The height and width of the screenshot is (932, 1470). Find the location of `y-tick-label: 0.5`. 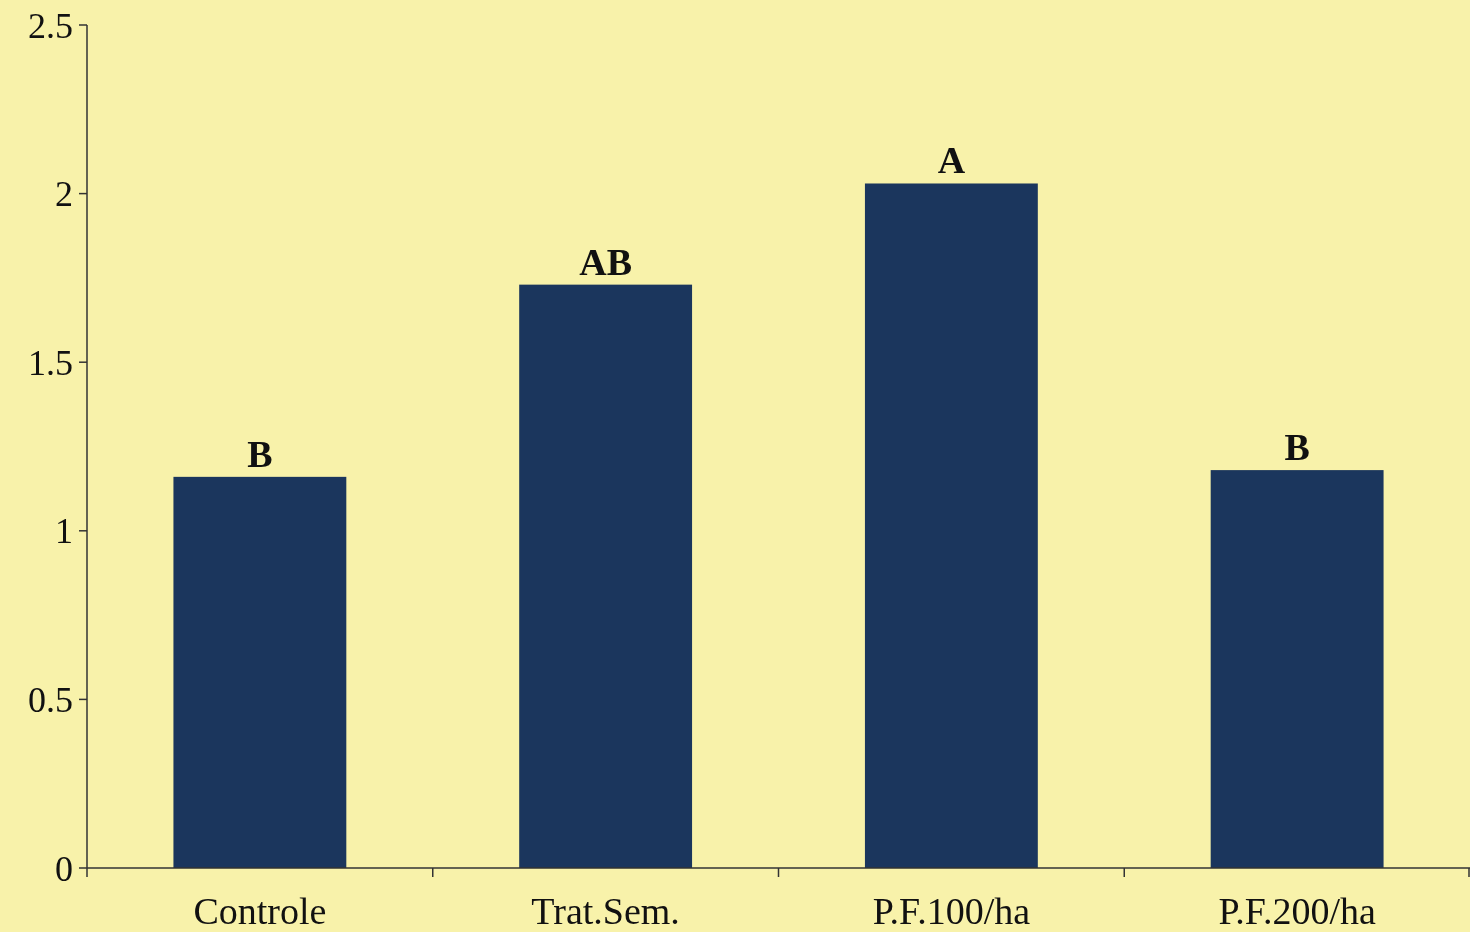

y-tick-label: 0.5 is located at coordinates (50, 700).